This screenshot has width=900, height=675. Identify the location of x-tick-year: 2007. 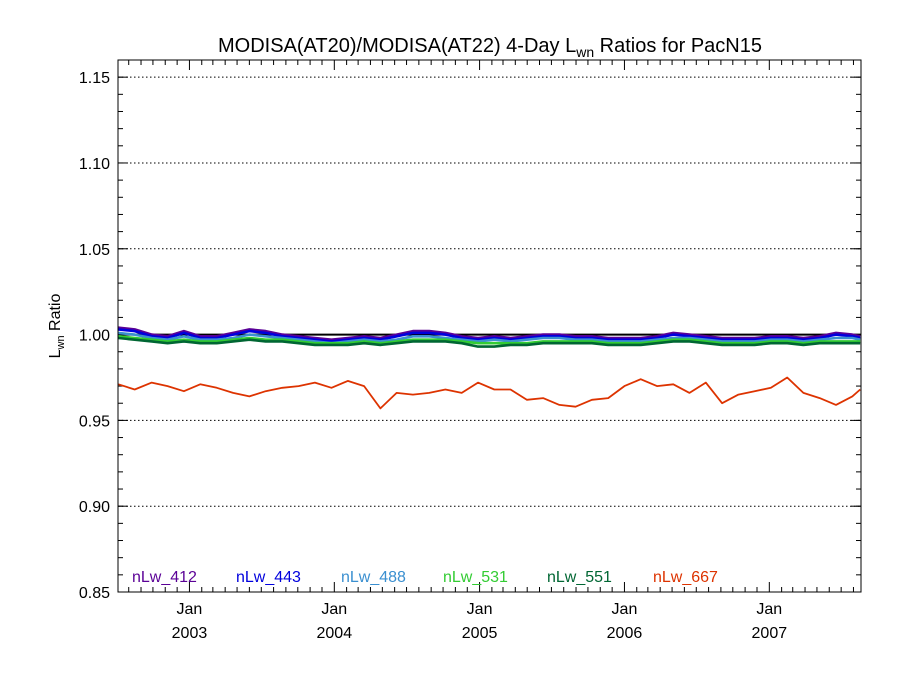
(770, 633).